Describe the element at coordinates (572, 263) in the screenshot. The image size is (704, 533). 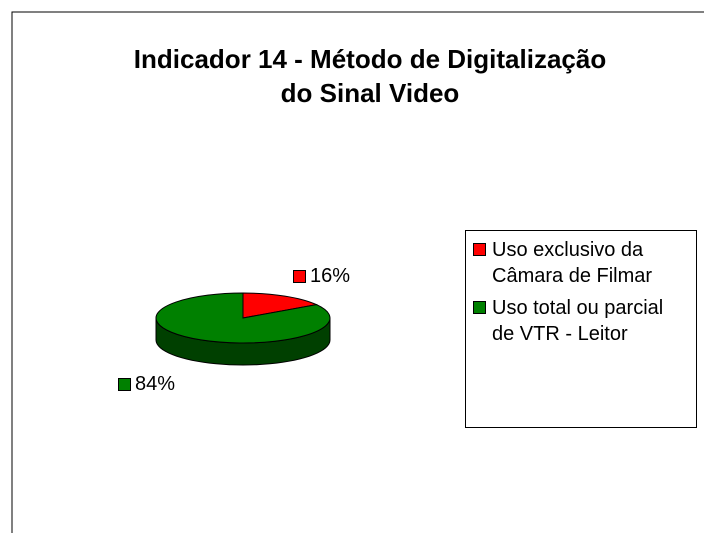
I see `legend-label: Uso exclusivo da Câmara de Filmar` at that location.